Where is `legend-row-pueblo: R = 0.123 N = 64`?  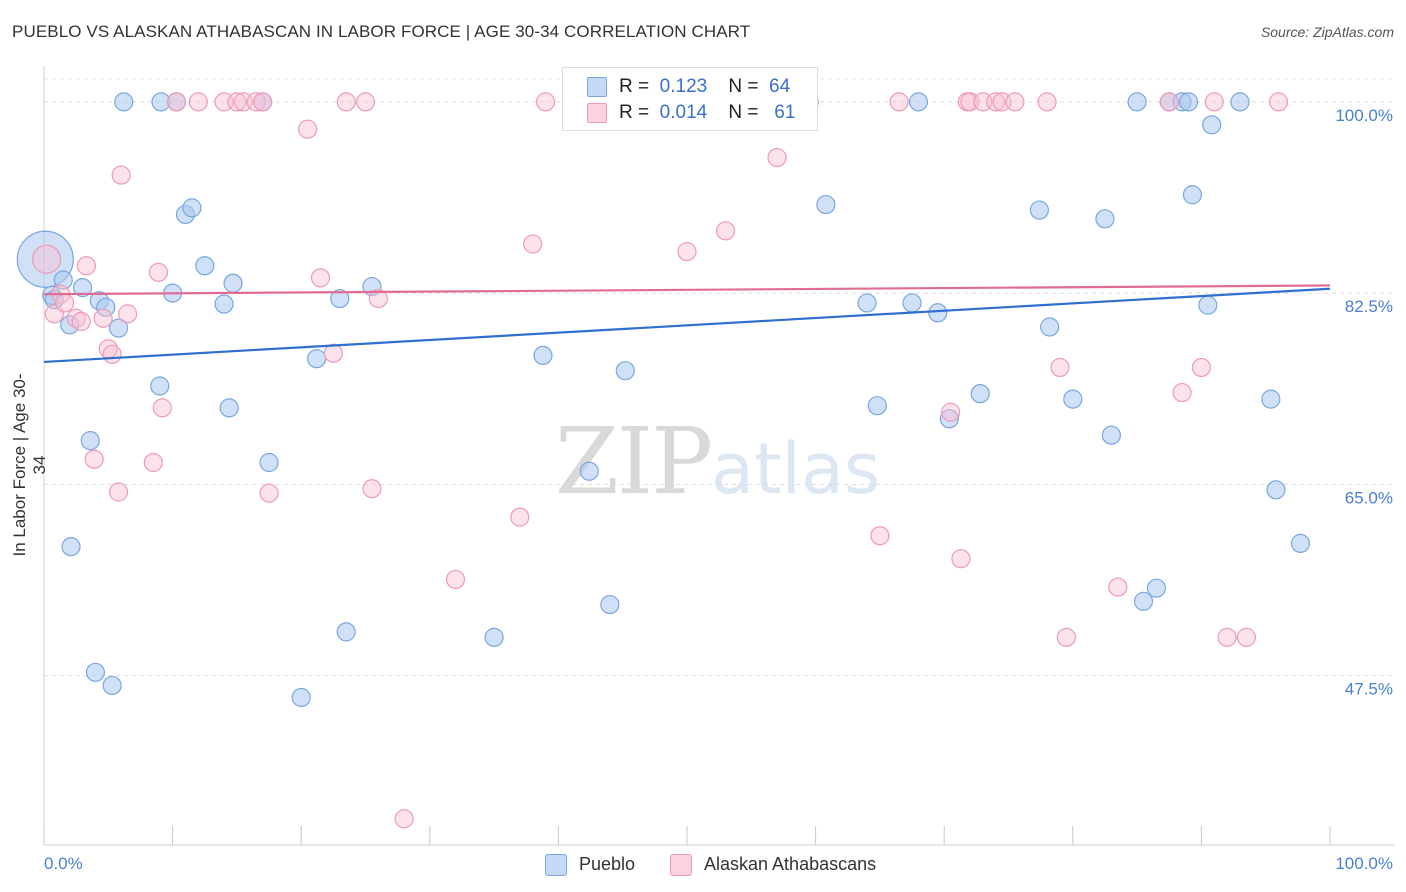
legend-row-pueblo: R = 0.123 N = 64 is located at coordinates (688, 87).